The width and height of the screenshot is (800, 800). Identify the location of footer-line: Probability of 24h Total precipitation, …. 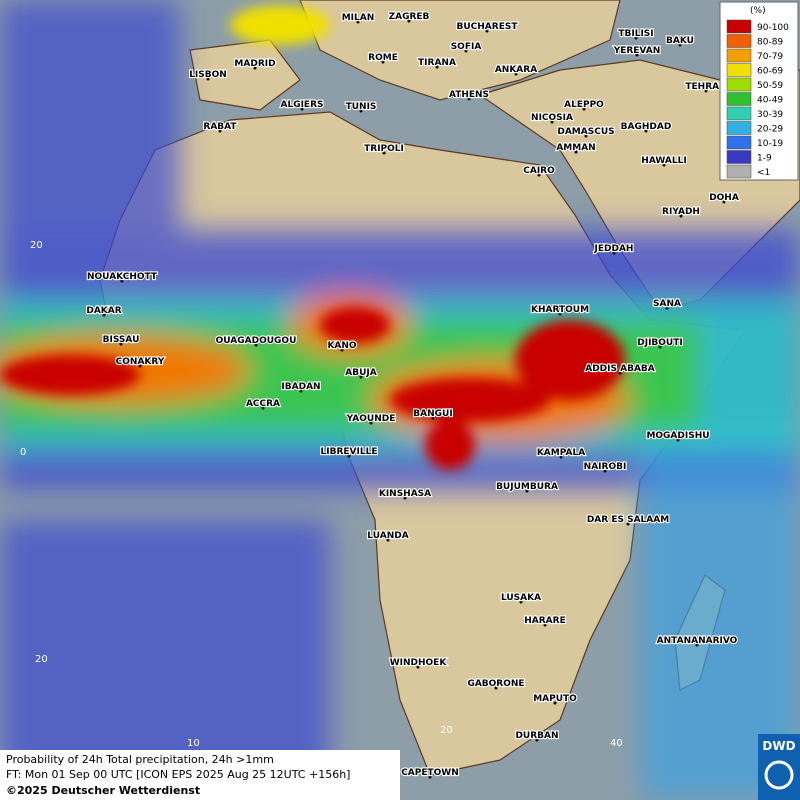
(140, 759).